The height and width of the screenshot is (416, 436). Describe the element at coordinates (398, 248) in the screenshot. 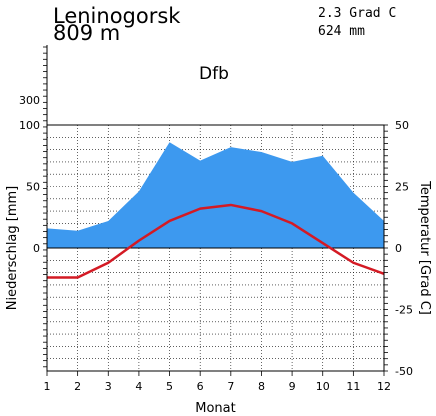

I see `right-tick-label: 0` at that location.